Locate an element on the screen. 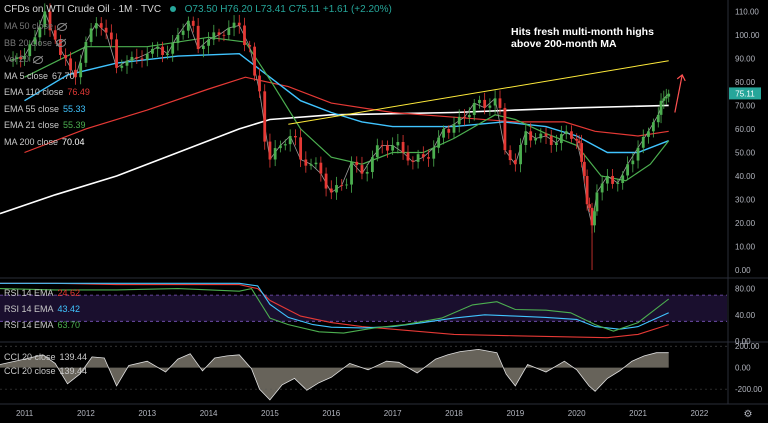 Image resolution: width=768 pixels, height=423 pixels. legend-label: MA 50 close is located at coordinates (29, 26).